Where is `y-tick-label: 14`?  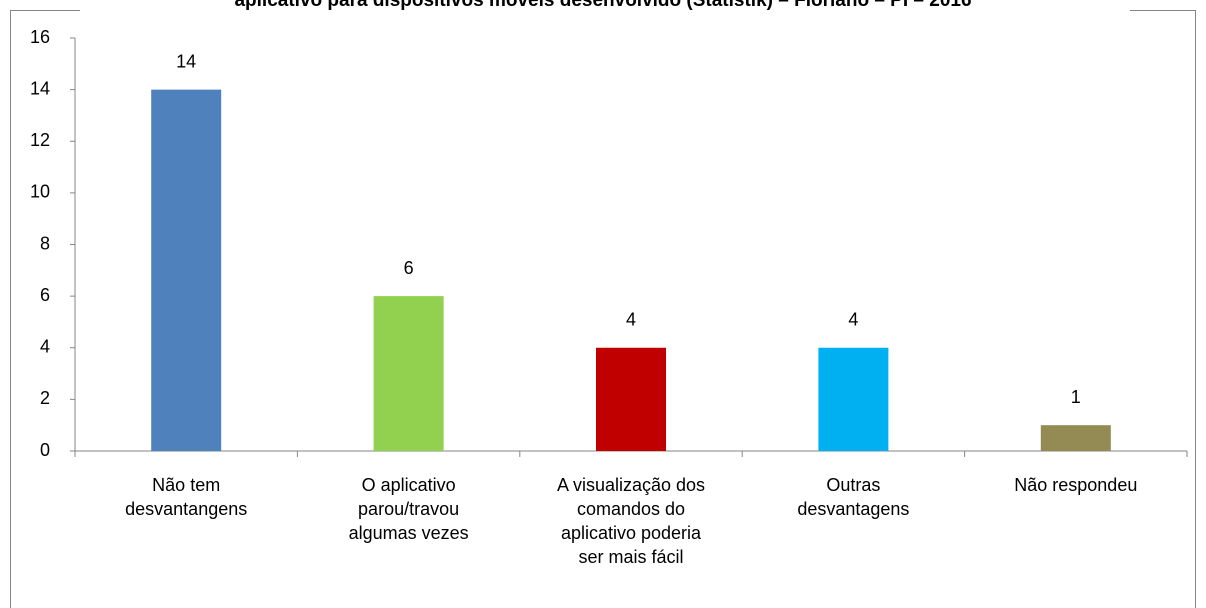
y-tick-label: 14 is located at coordinates (40, 88).